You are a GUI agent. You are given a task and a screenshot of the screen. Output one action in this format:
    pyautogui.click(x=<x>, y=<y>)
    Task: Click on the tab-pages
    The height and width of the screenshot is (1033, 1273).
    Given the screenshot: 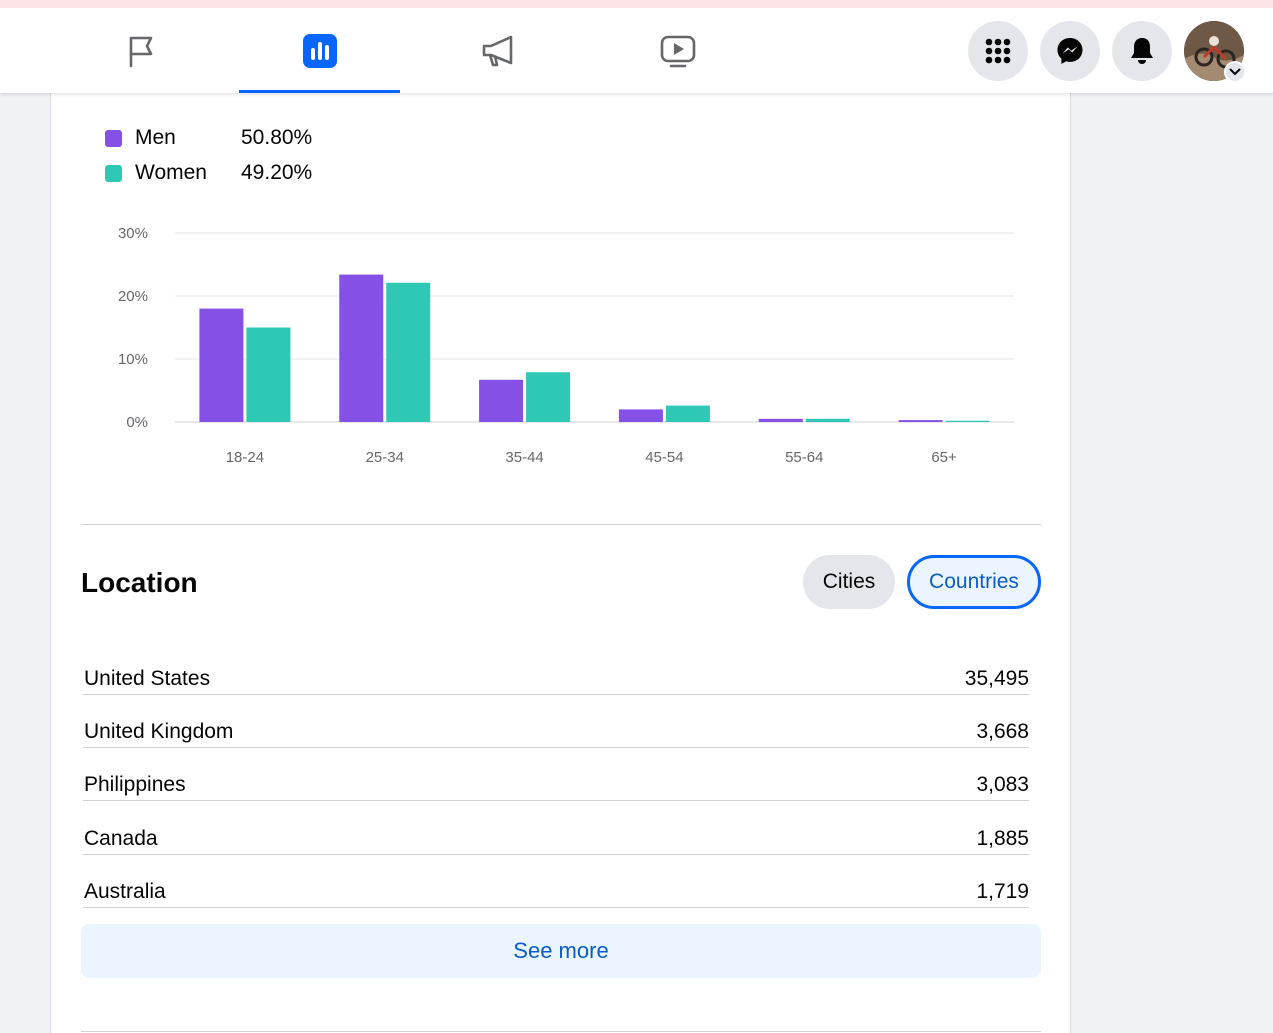 What is the action you would take?
    pyautogui.click(x=140, y=50)
    